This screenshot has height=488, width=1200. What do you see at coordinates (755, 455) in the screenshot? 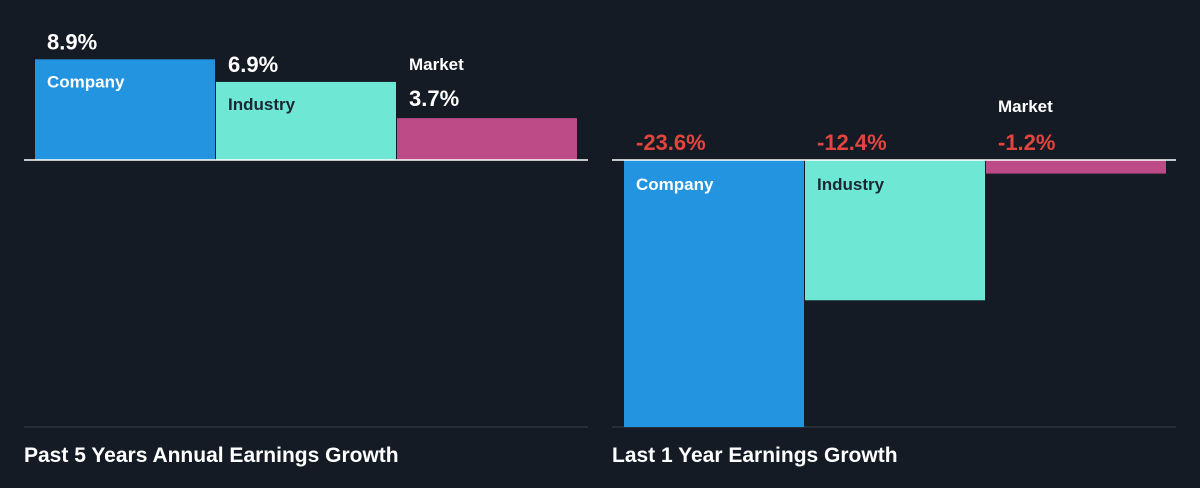
I see `chart-title-last-1-year: Last 1 Year Earnings Growth` at bounding box center [755, 455].